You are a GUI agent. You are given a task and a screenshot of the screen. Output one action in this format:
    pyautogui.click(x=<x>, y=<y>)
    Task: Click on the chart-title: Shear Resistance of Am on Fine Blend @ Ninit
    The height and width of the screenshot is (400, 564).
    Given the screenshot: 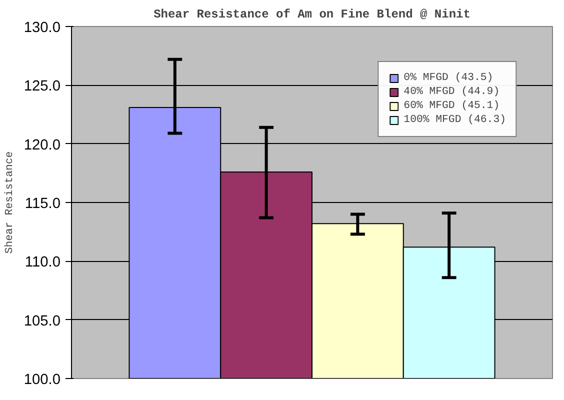 What is the action you would take?
    pyautogui.click(x=312, y=15)
    